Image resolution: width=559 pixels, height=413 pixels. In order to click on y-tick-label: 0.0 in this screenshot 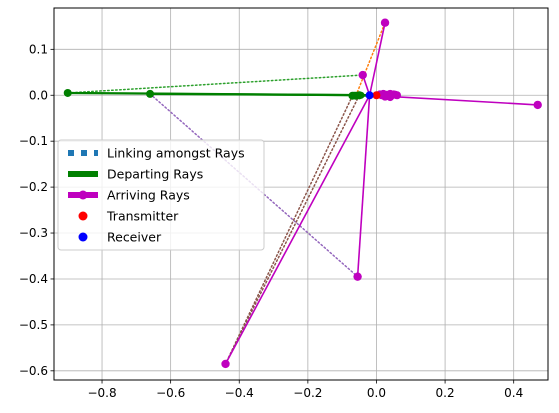, I will do `click(38, 95)`.